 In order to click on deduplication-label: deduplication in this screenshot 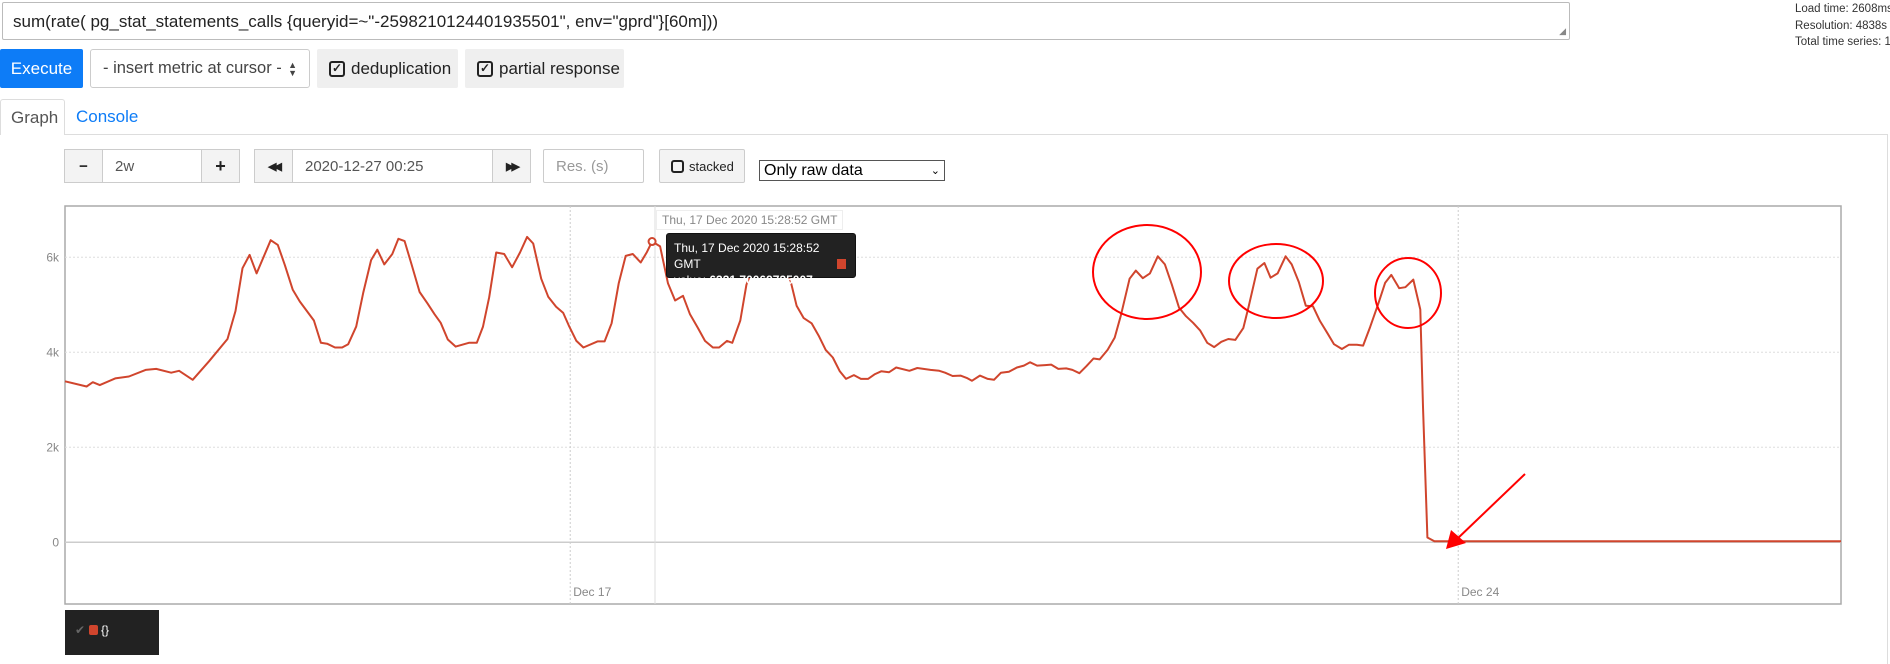, I will do `click(401, 68)`.